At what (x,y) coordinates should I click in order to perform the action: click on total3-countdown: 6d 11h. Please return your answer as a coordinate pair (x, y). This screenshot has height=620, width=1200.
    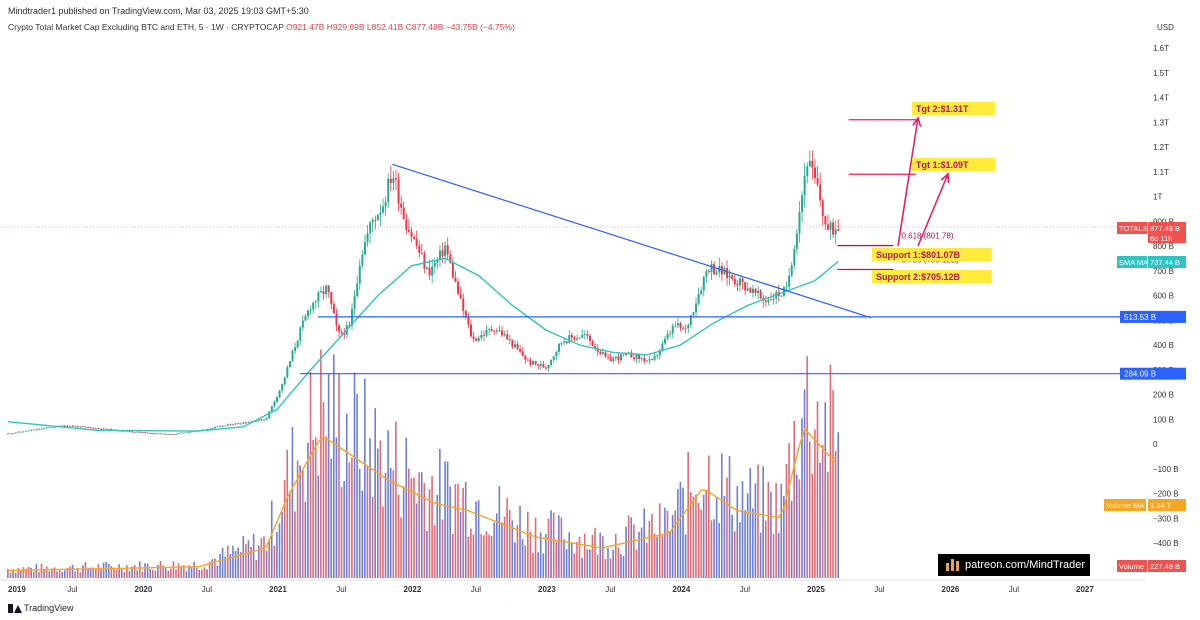
    Looking at the image, I should click on (1161, 238).